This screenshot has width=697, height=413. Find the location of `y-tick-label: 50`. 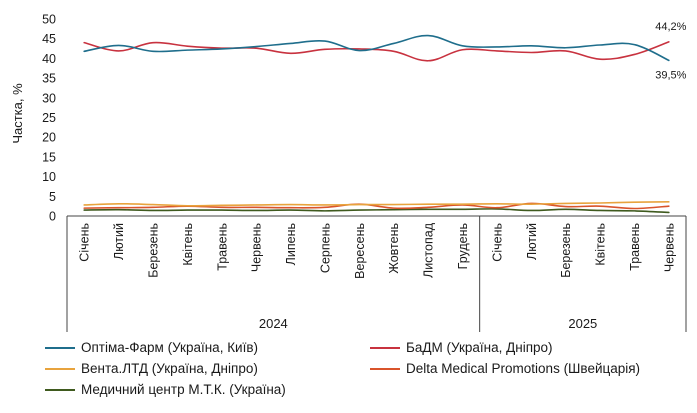

y-tick-label: 50 is located at coordinates (49, 20).